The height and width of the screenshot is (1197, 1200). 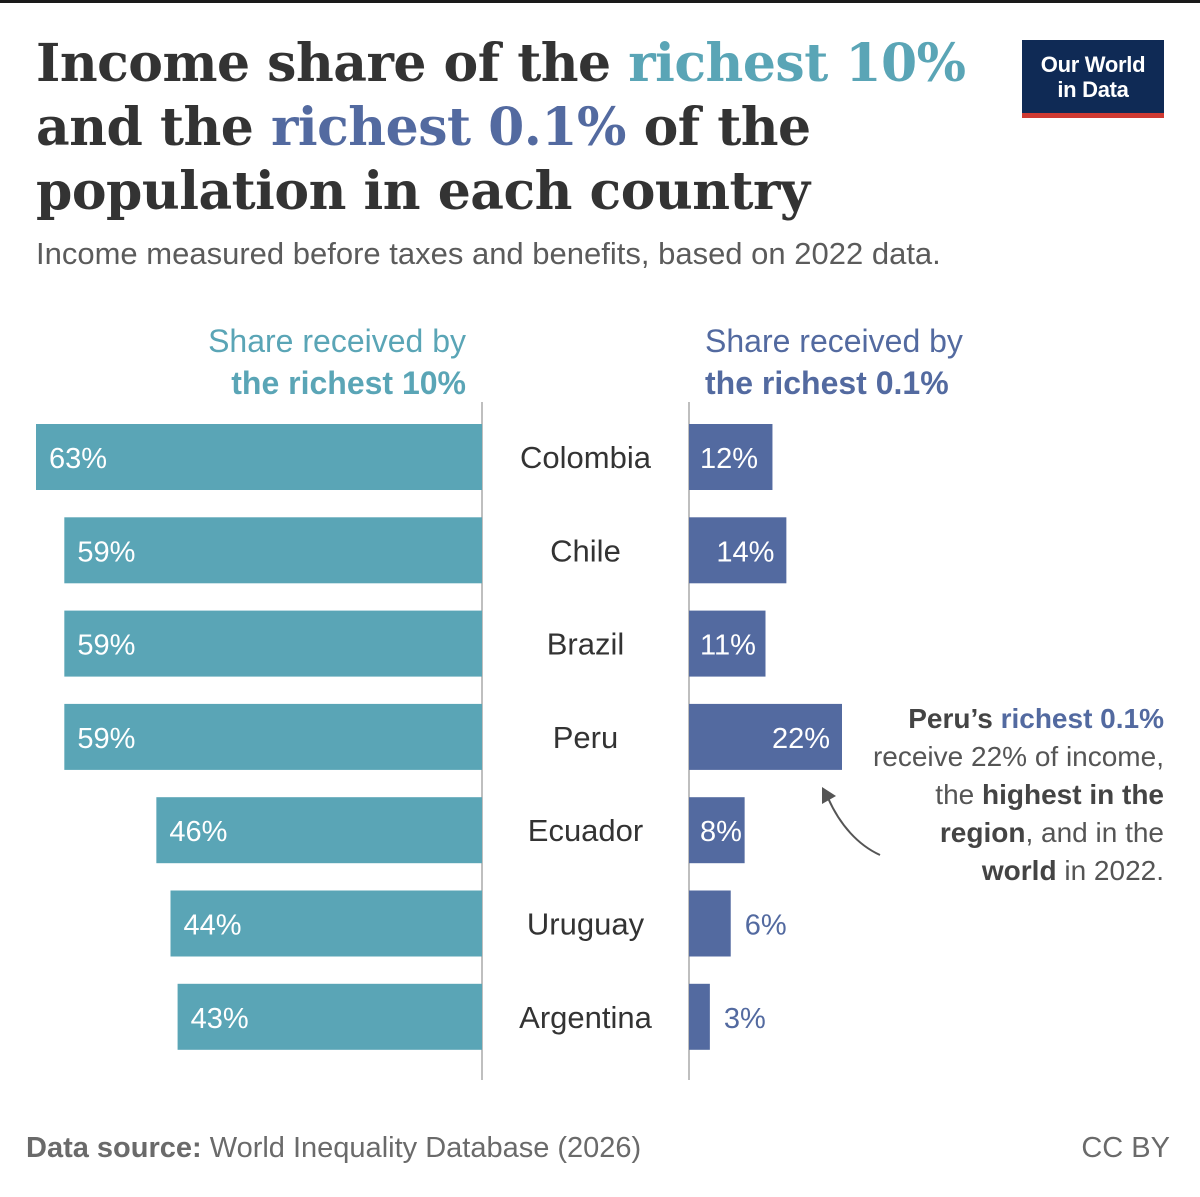 What do you see at coordinates (220, 1019) in the screenshot?
I see `label-top10-argentina: 43%` at bounding box center [220, 1019].